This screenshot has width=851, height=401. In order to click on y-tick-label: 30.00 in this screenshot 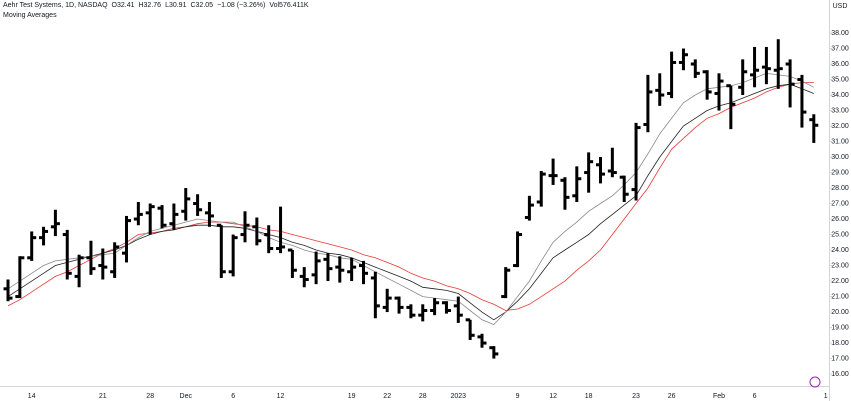, I will do `click(840, 157)`.